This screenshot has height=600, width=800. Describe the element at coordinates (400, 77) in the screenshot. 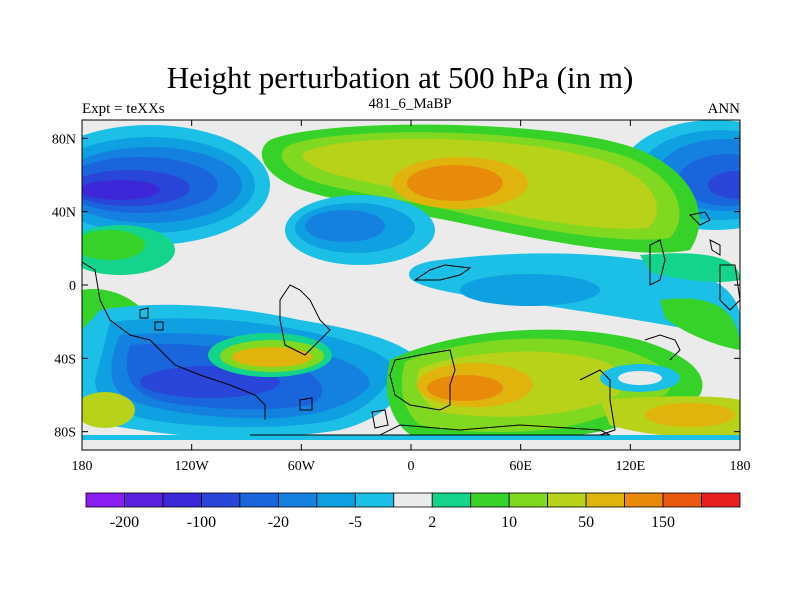

I see `chart-title: Height perturbation at 500 hPa (in m)` at that location.